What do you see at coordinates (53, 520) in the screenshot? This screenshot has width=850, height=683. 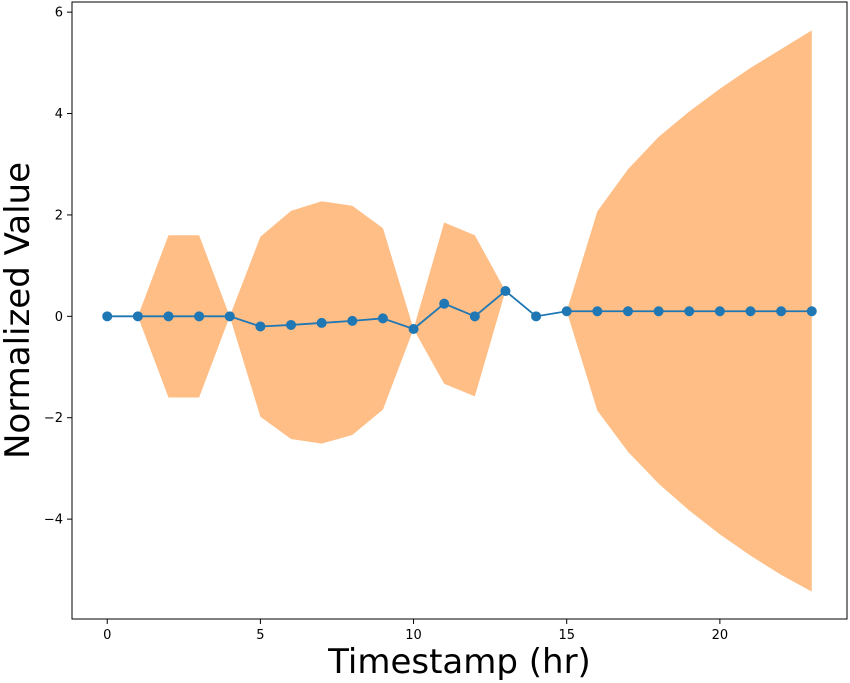 I see `y-tick-label: −4` at bounding box center [53, 520].